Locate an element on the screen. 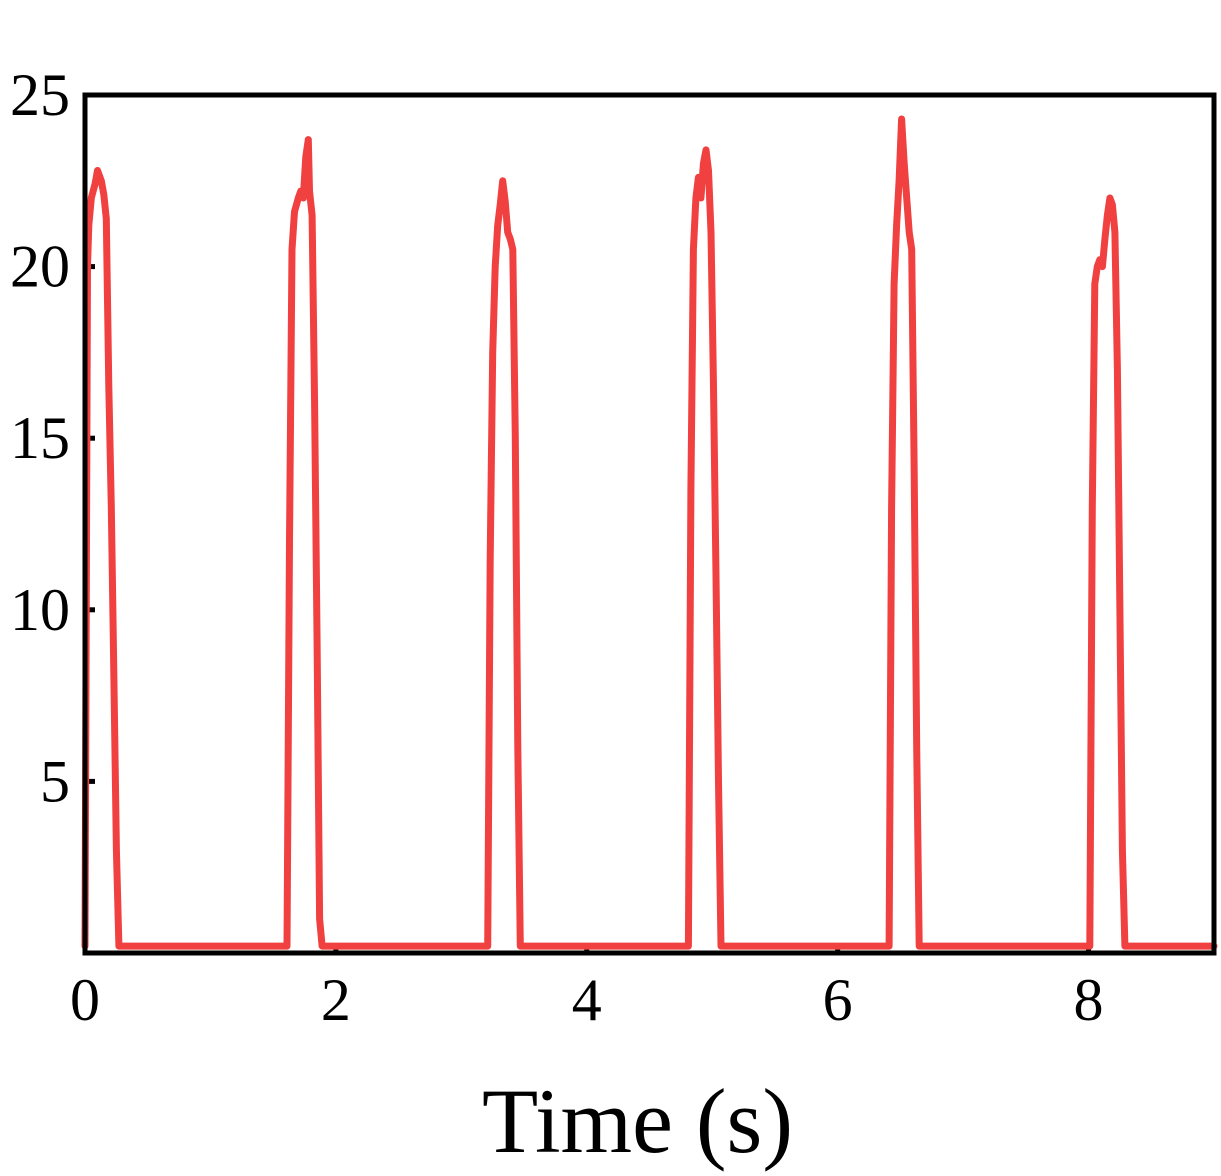  y-tick-label-5: 5 is located at coordinates (55, 781).